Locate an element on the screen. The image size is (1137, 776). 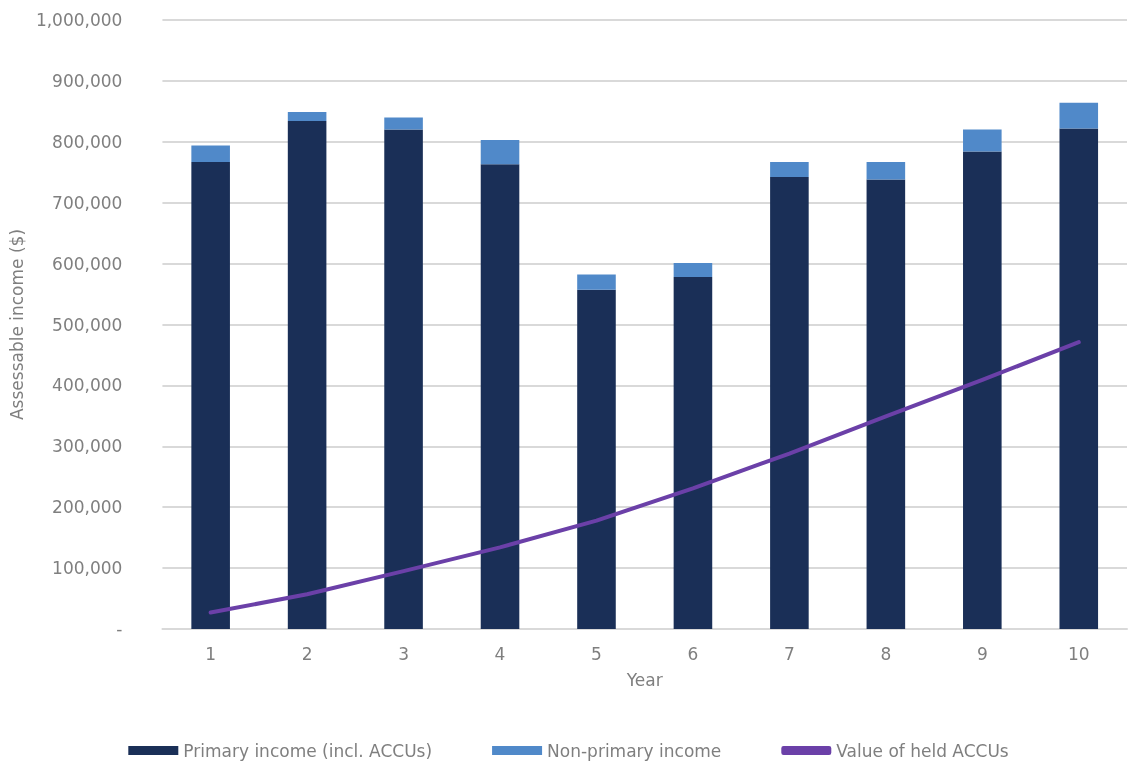
legend-label: Non-primary income is located at coordinates (634, 750).